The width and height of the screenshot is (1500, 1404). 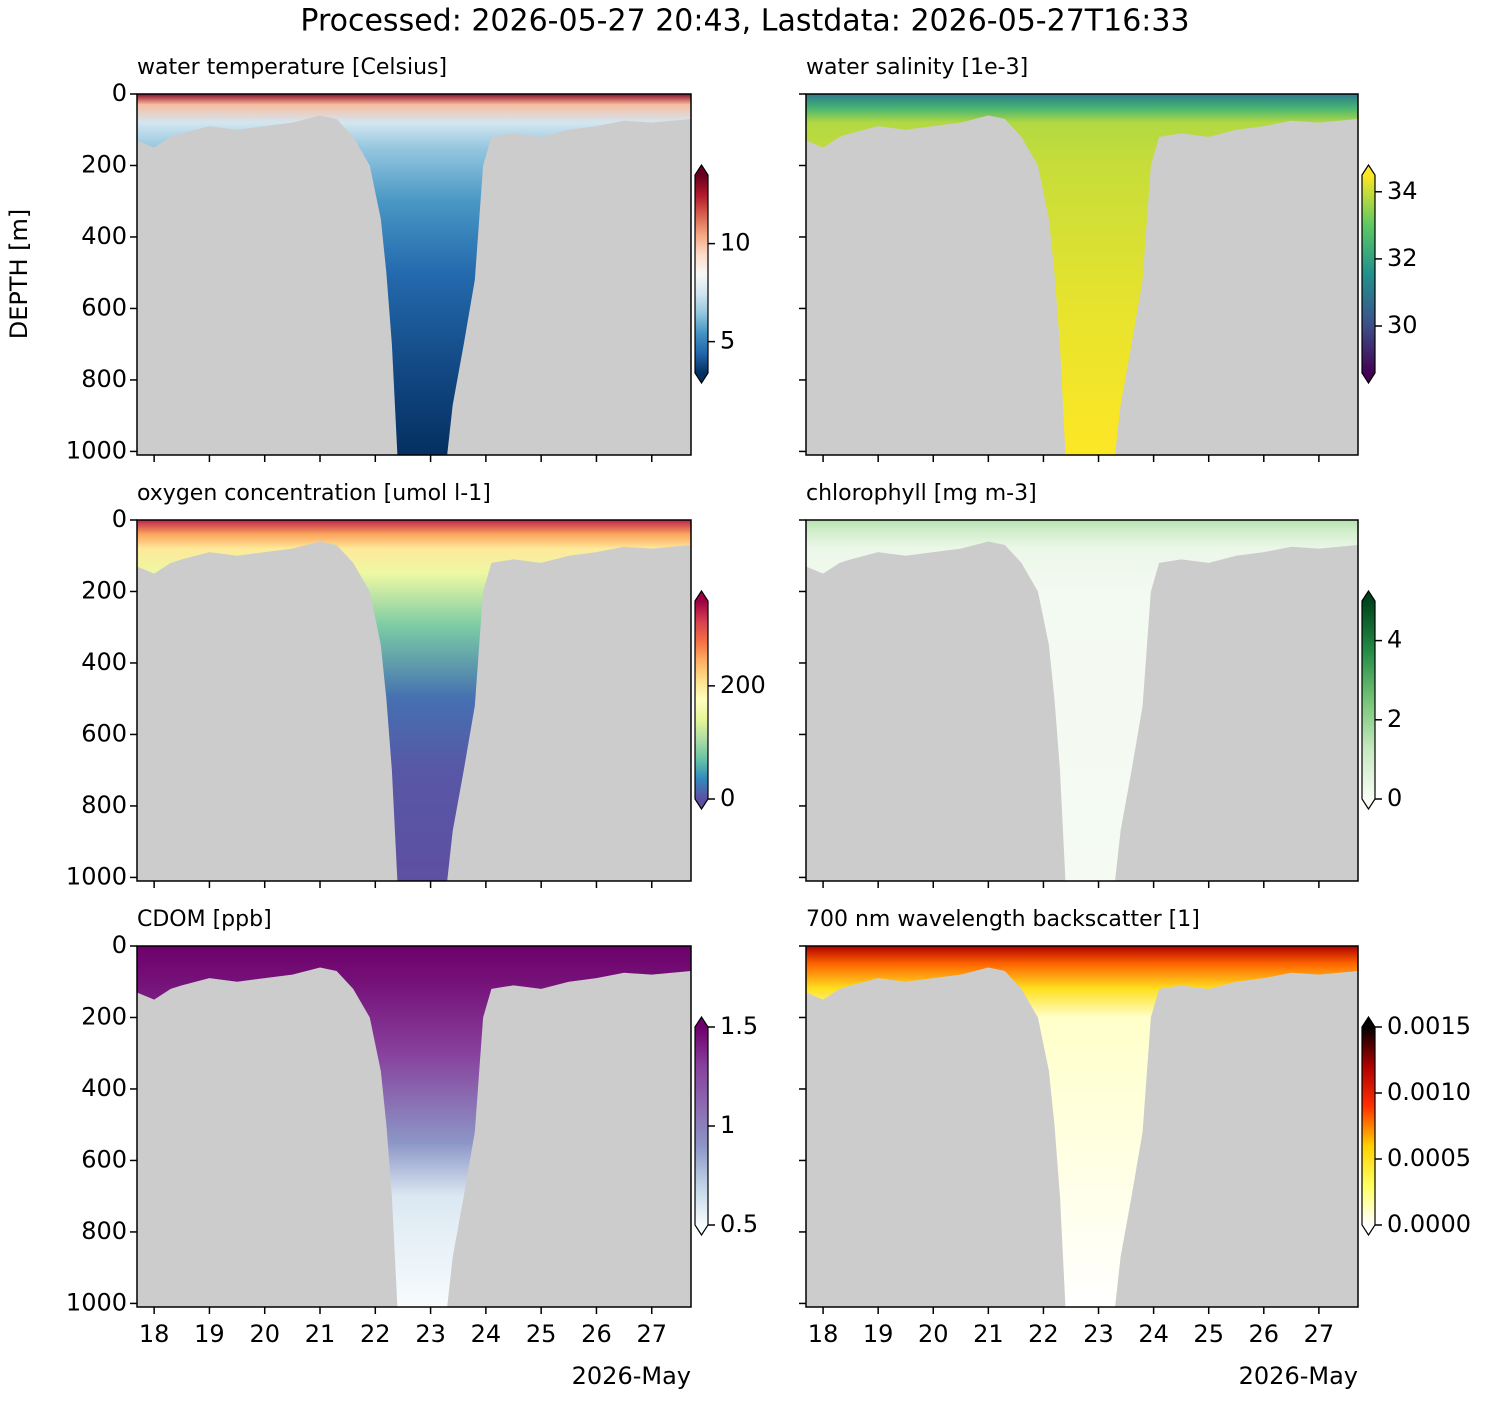 What do you see at coordinates (727, 341) in the screenshot?
I see `colorbar-tick-label: 5` at bounding box center [727, 341].